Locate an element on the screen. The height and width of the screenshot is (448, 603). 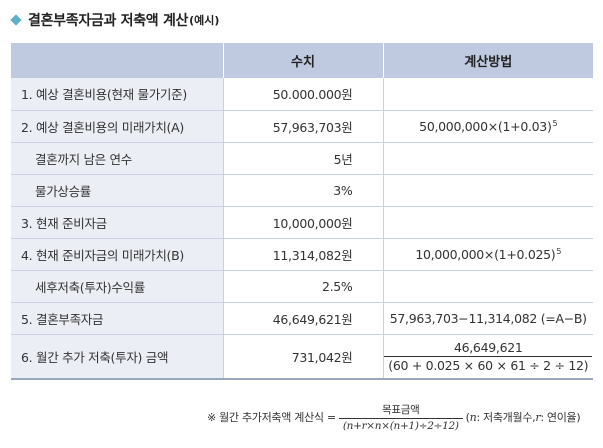
table-row: 3. 현재 준비자금 10,000,000원 is located at coordinates (302, 222).